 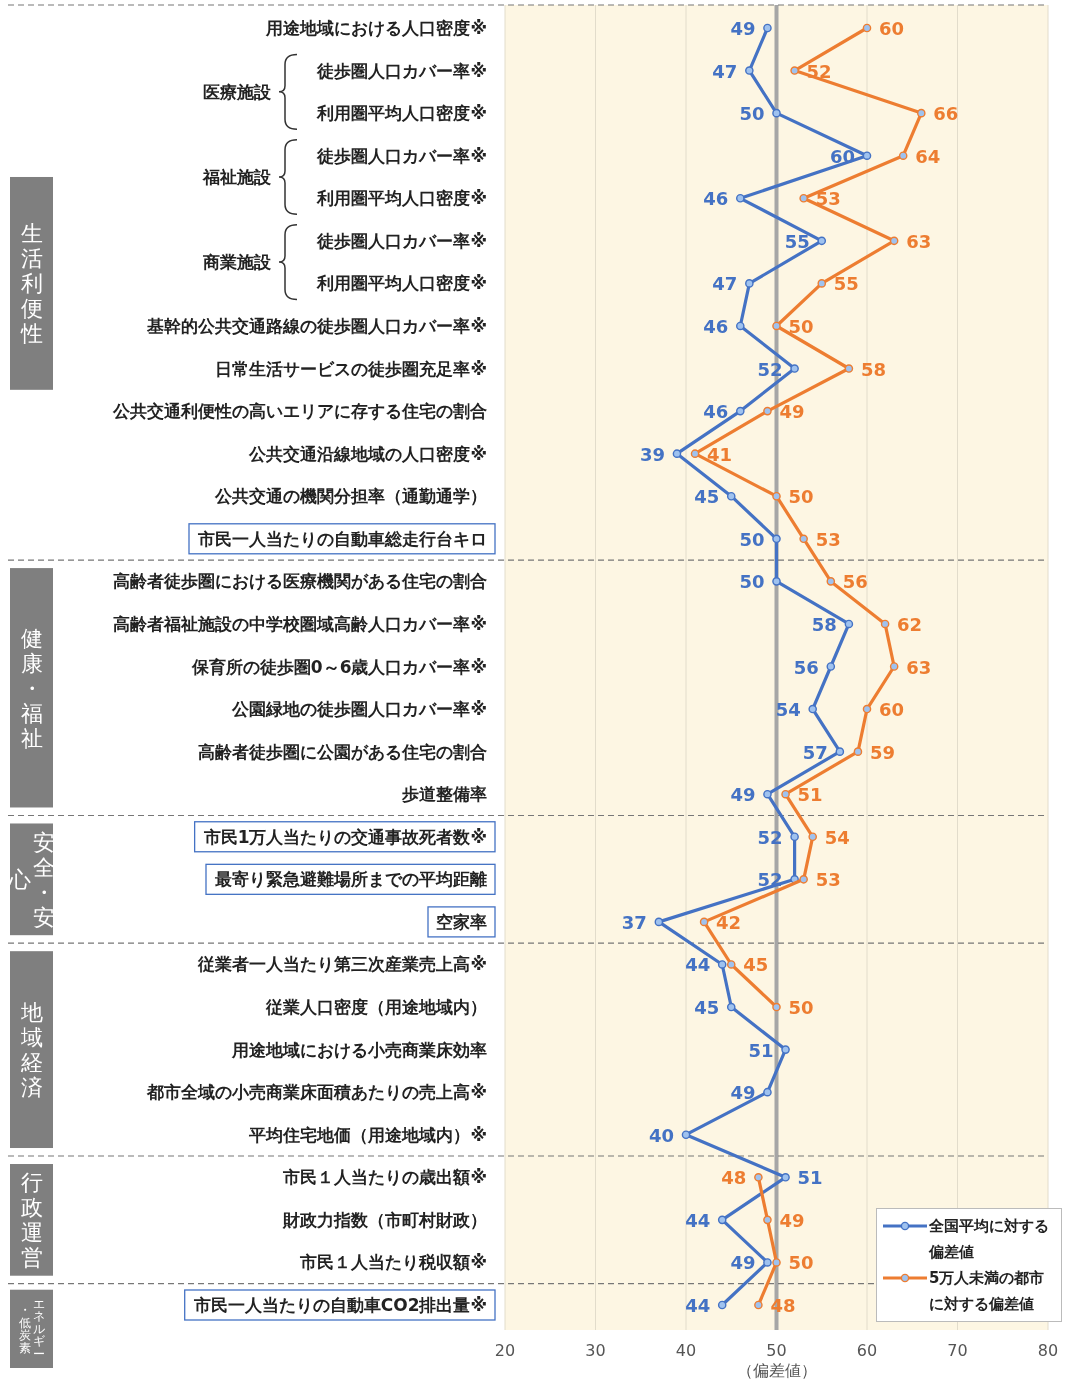 I want to click on data-label: 57, so click(x=815, y=752).